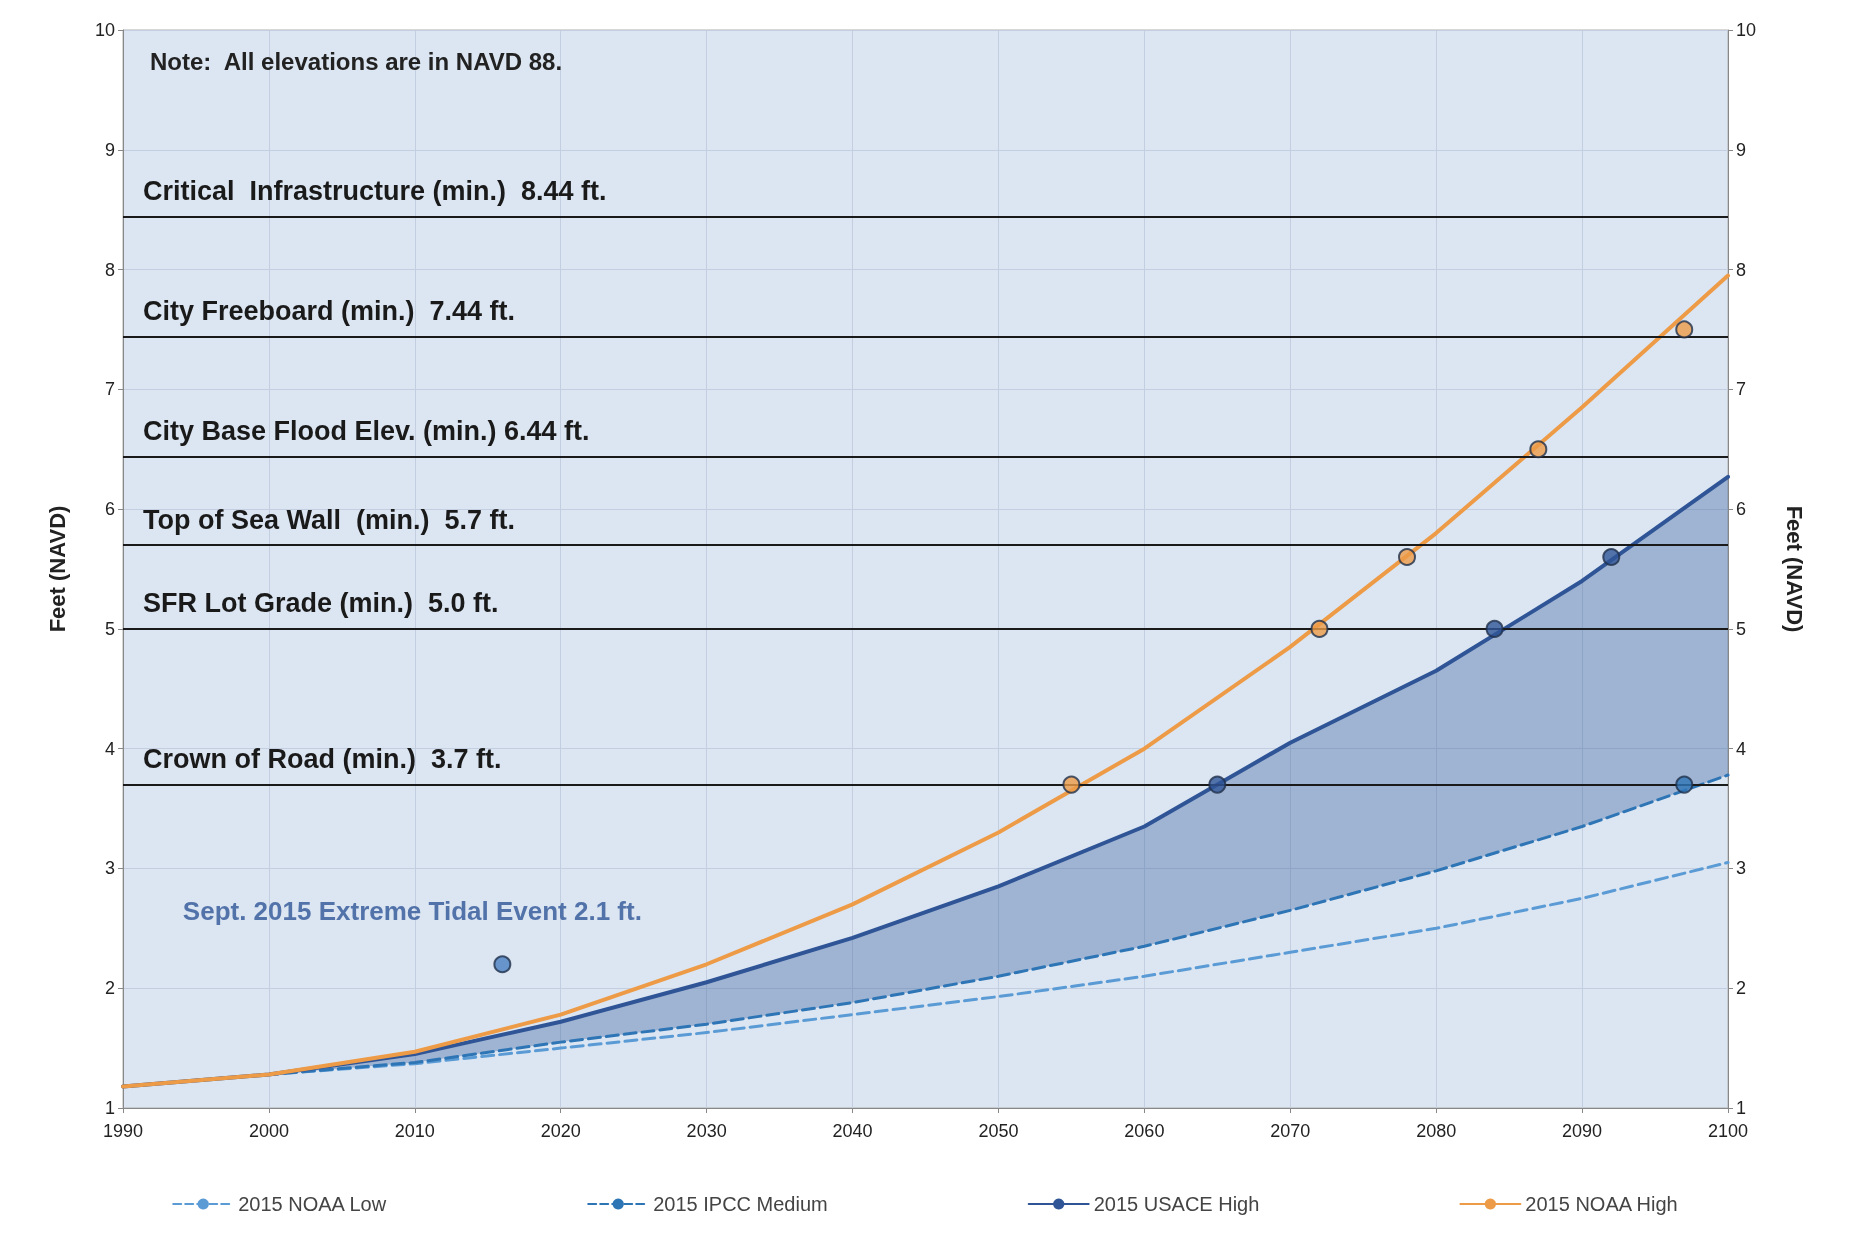 The width and height of the screenshot is (1853, 1237). I want to click on x-tick-label: 2080, so click(1436, 1131).